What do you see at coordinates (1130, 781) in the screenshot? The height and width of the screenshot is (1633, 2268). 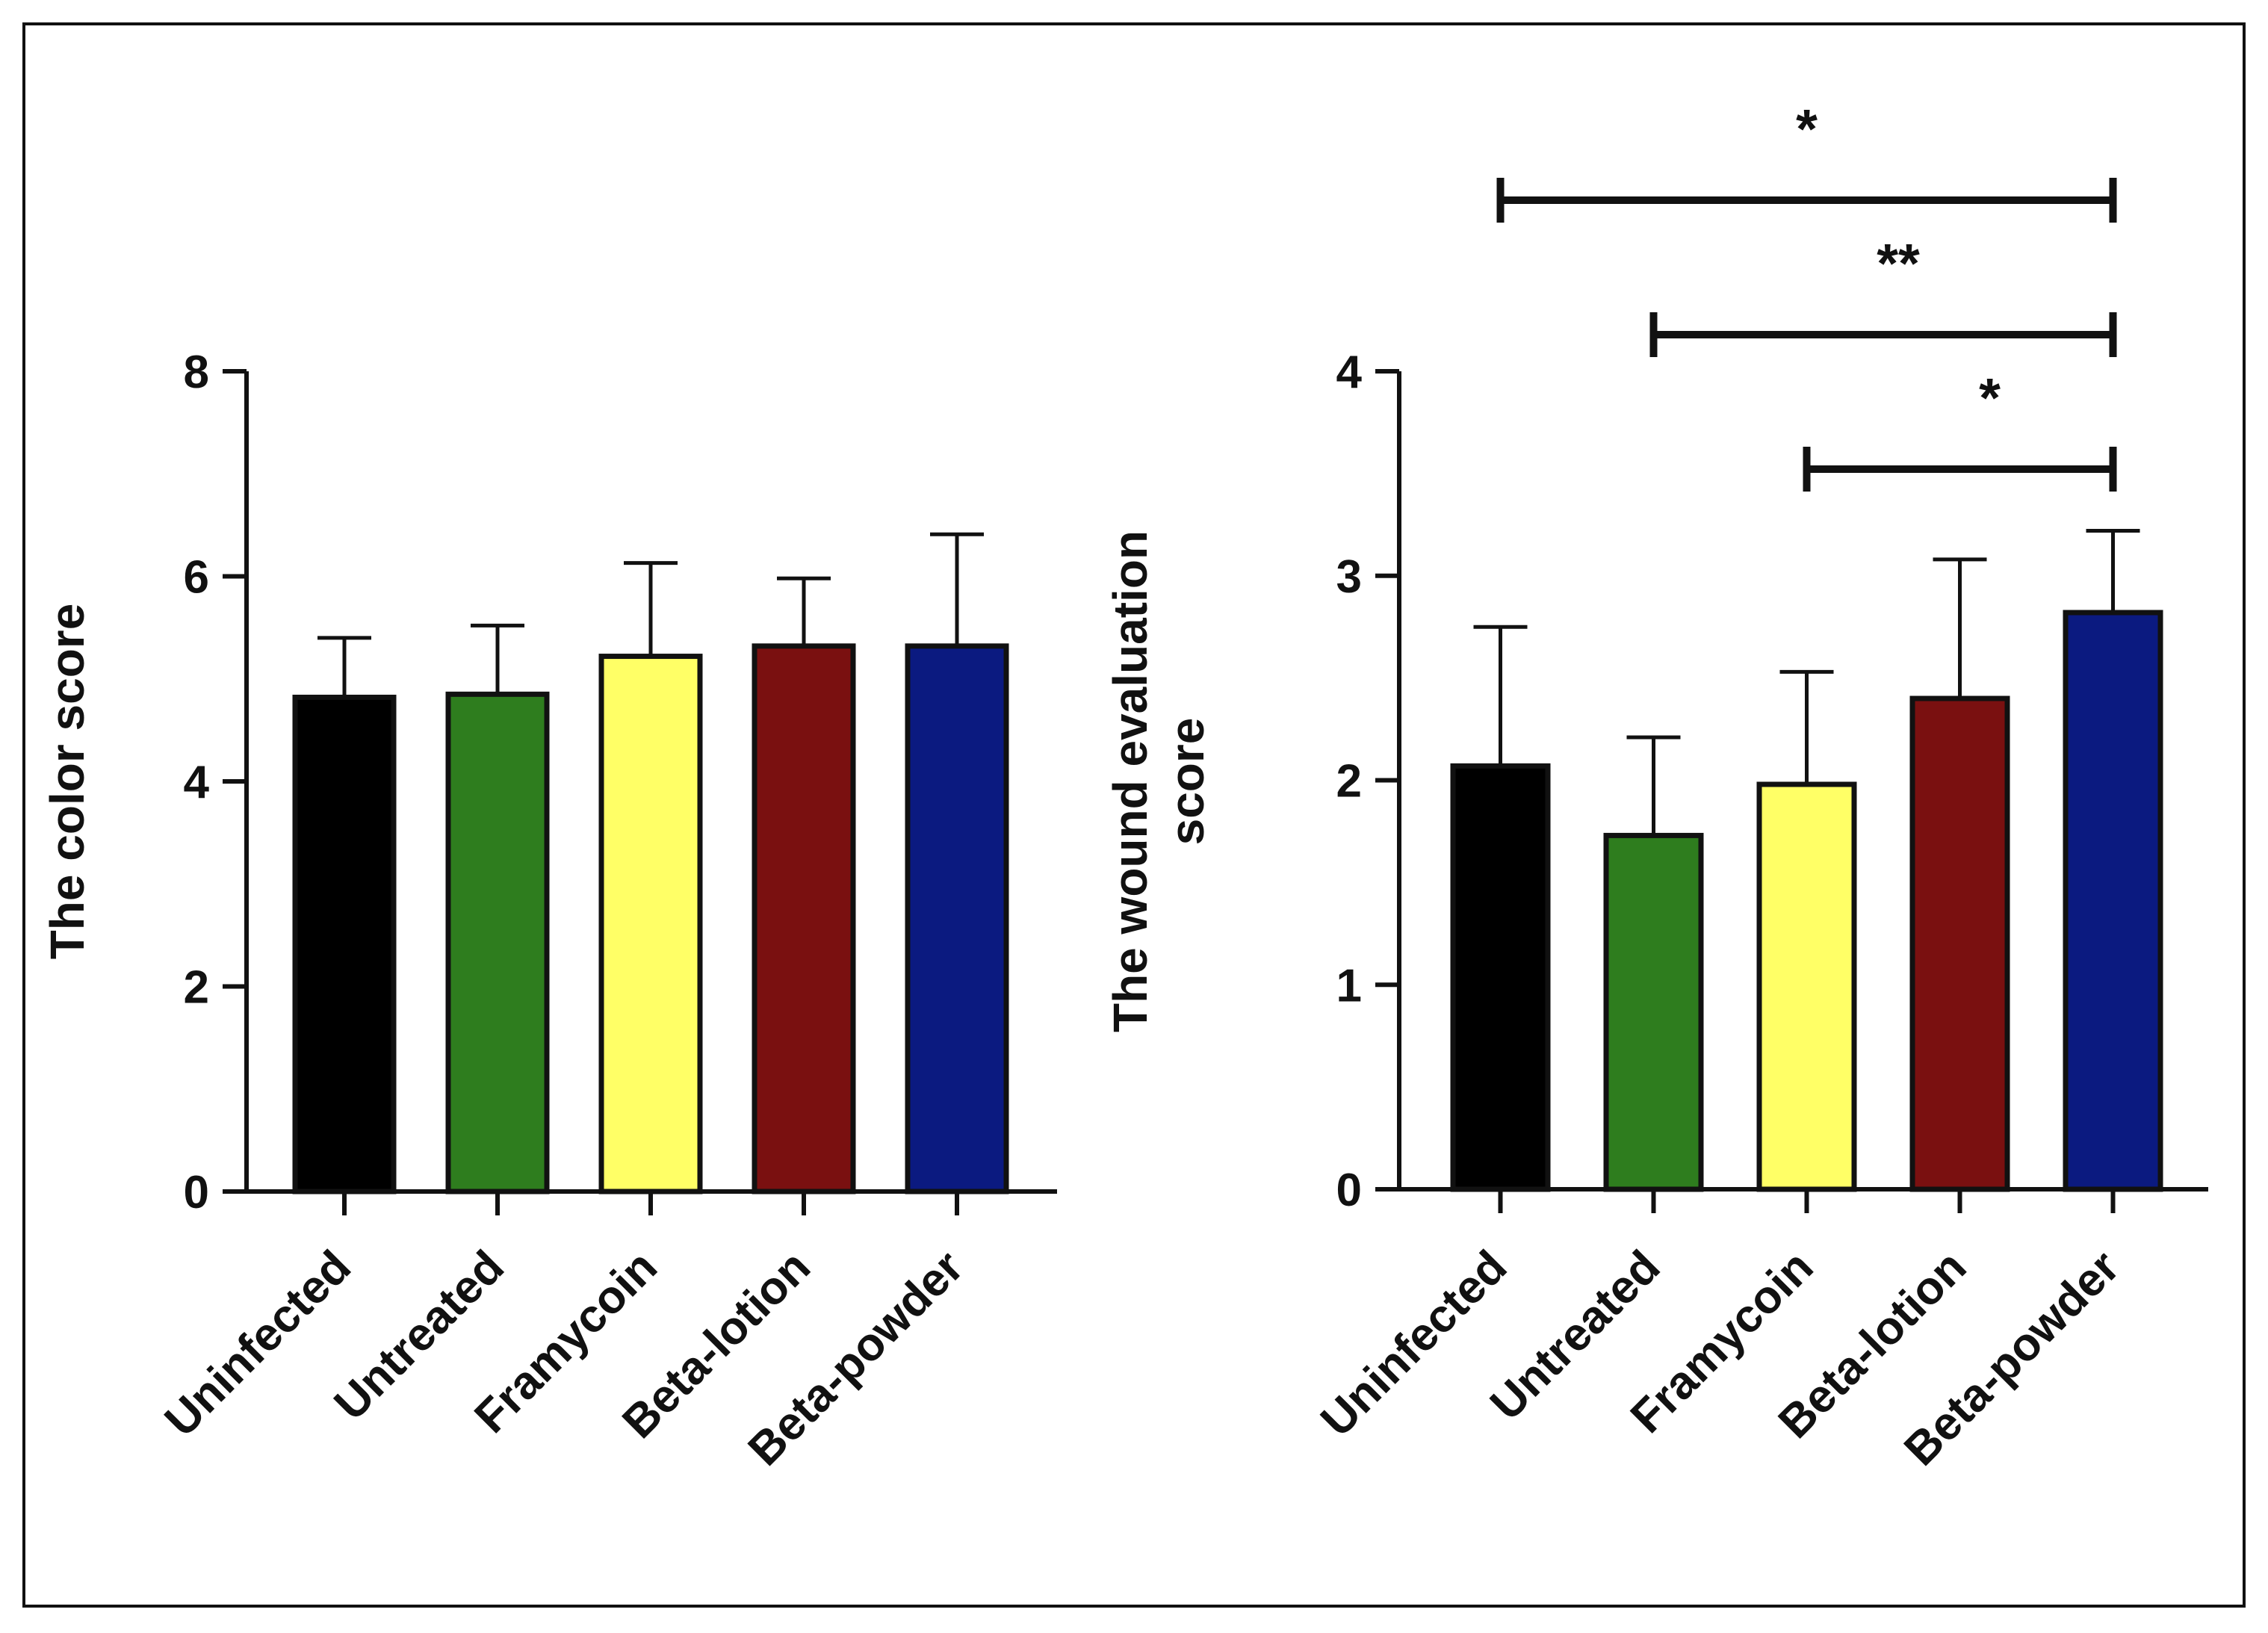 I see `y-axis-title: The wound evaluation` at bounding box center [1130, 781].